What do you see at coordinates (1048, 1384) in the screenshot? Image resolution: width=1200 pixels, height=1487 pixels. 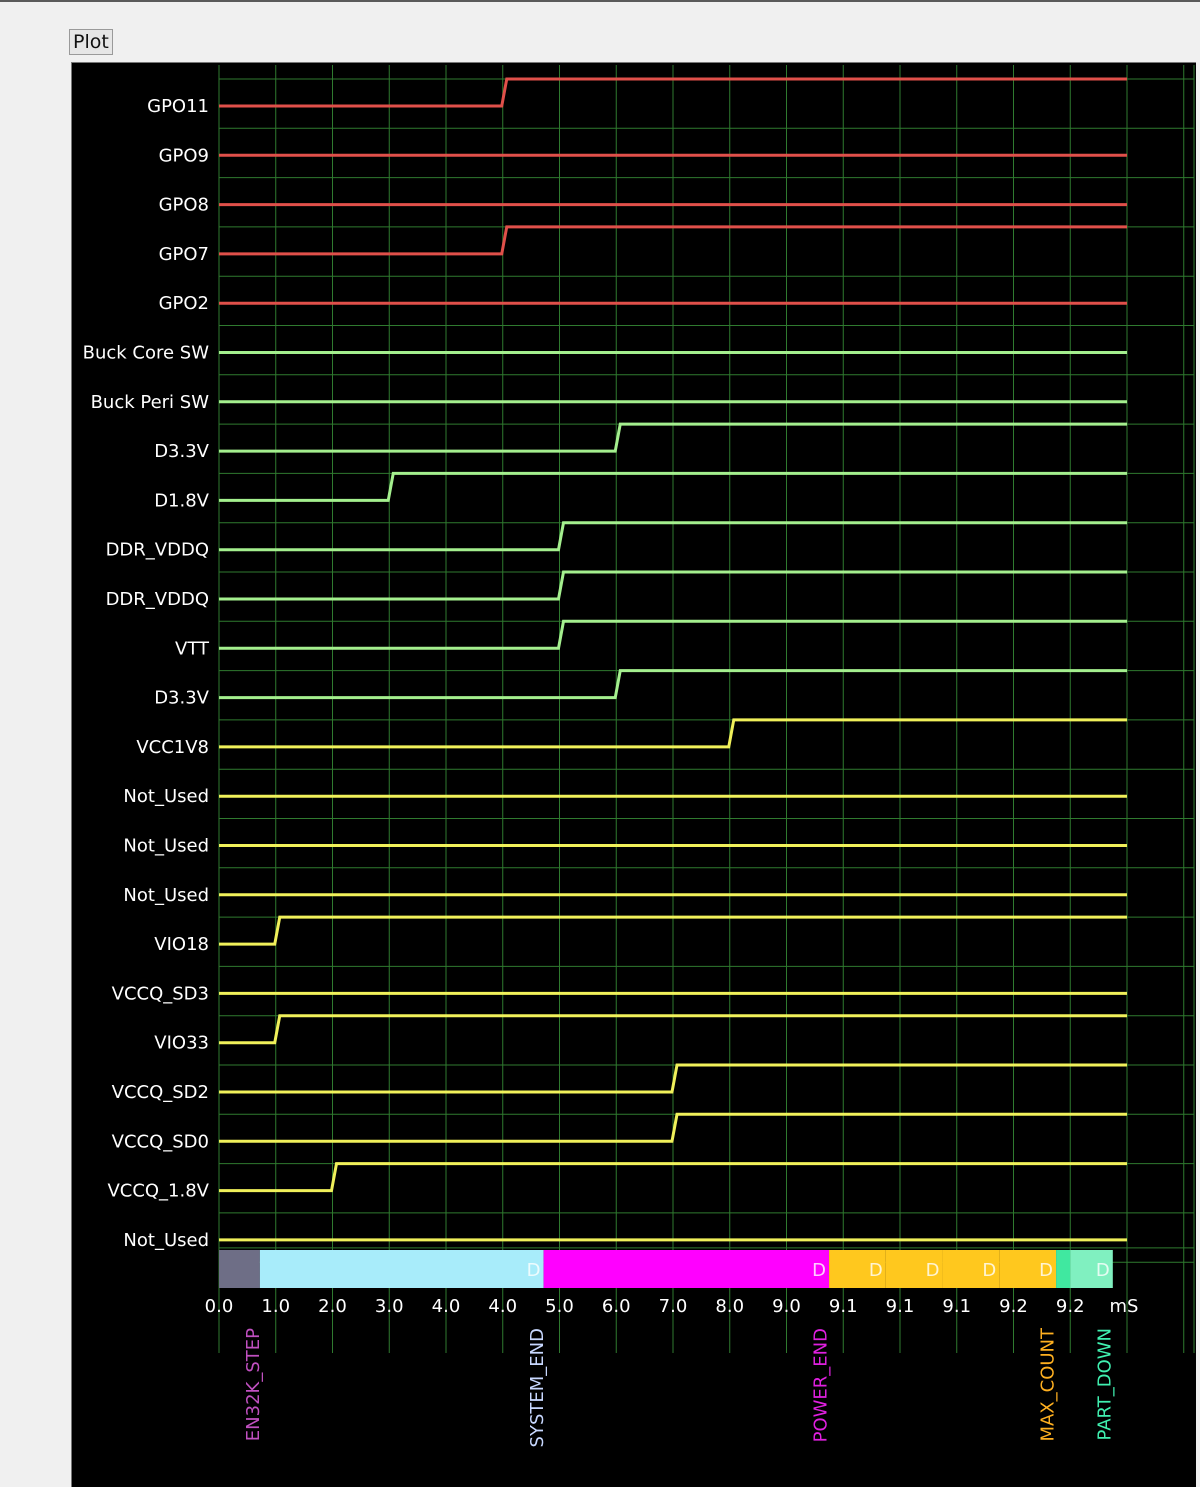 I see `marker-label: MAX_COUNT` at bounding box center [1048, 1384].